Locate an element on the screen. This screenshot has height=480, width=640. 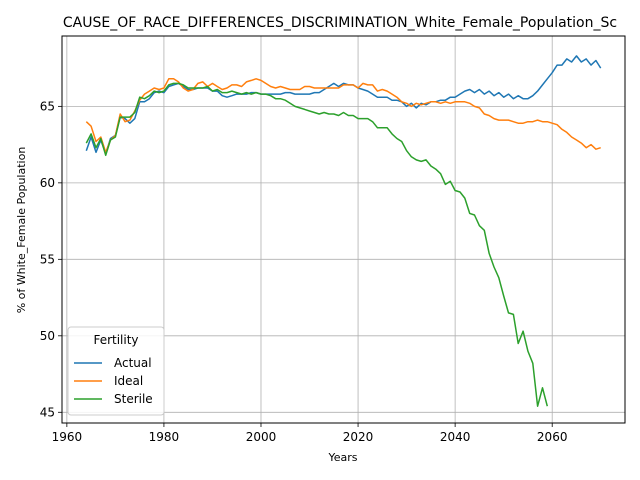
legend: Fertility Actual Ideal Sterile is located at coordinates (116, 371).